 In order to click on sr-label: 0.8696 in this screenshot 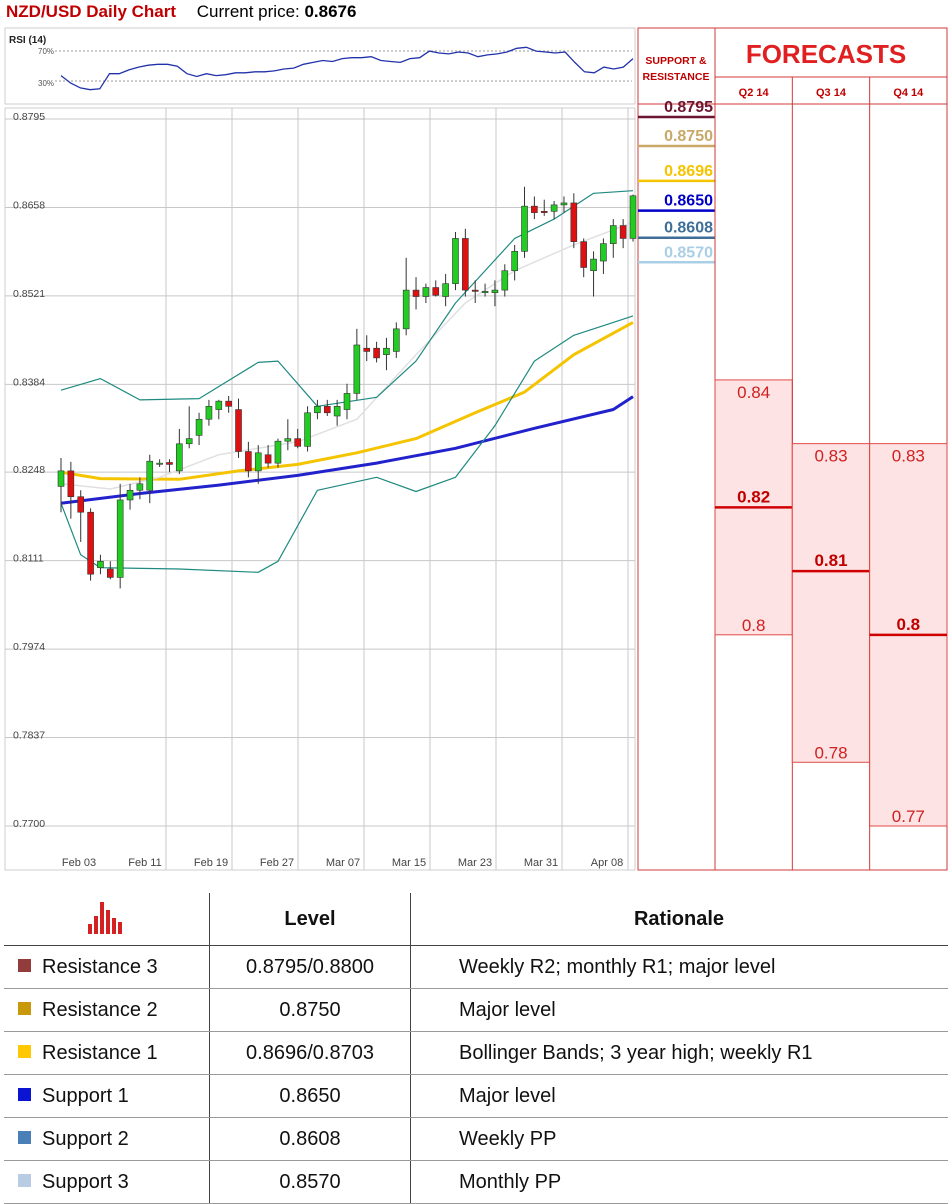, I will do `click(688, 171)`.